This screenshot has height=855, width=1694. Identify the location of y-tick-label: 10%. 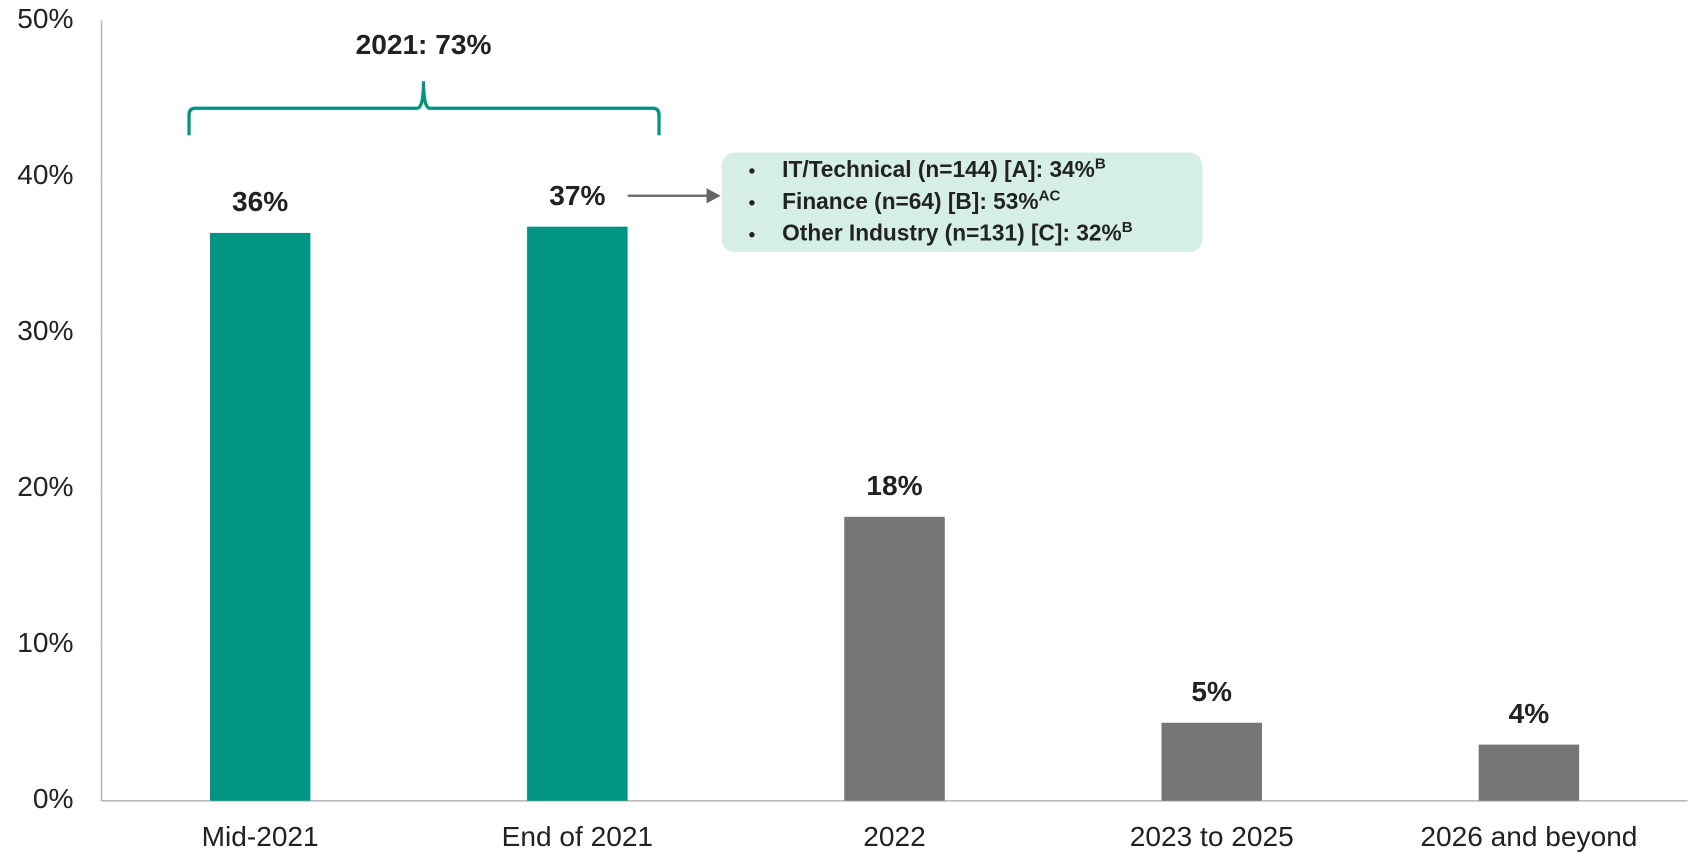
(45, 642).